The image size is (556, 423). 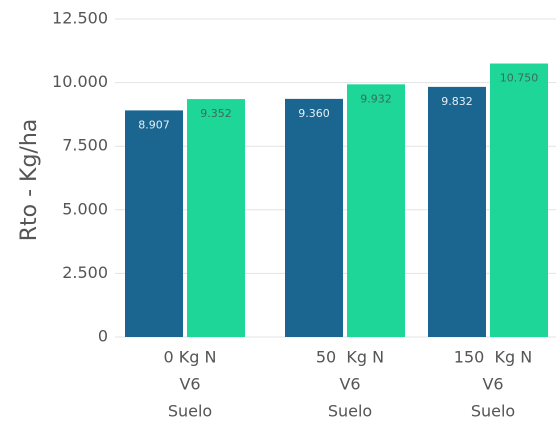 I want to click on x-tick-label: 150 Kg N, so click(x=493, y=357).